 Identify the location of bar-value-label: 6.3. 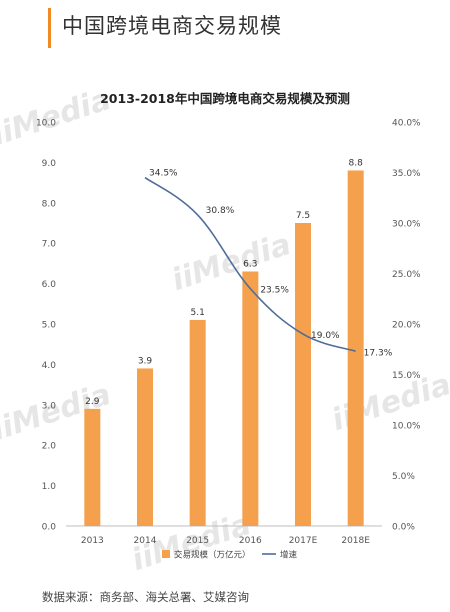
(250, 264).